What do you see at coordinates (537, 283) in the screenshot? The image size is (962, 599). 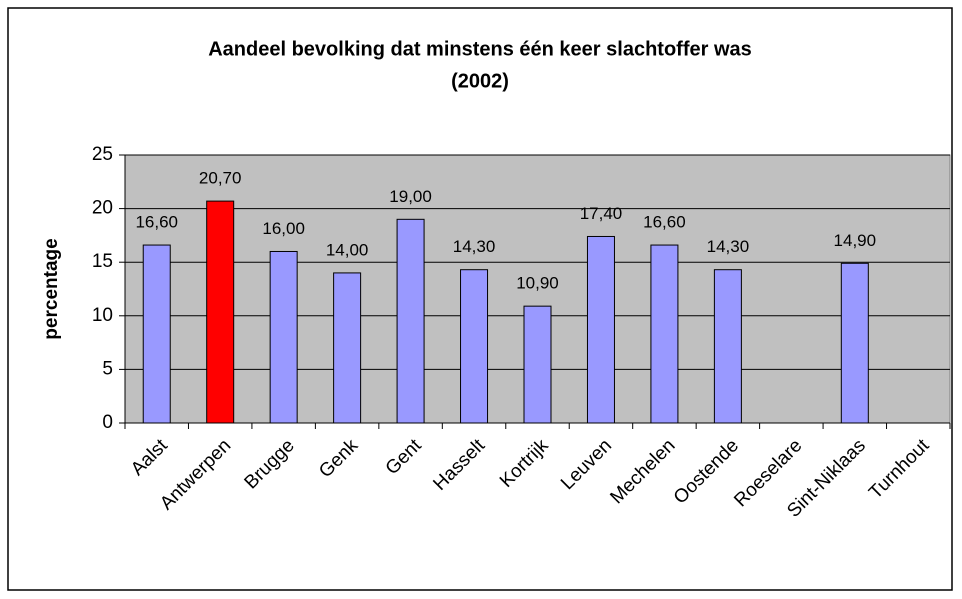 I see `value-label: 10,90` at bounding box center [537, 283].